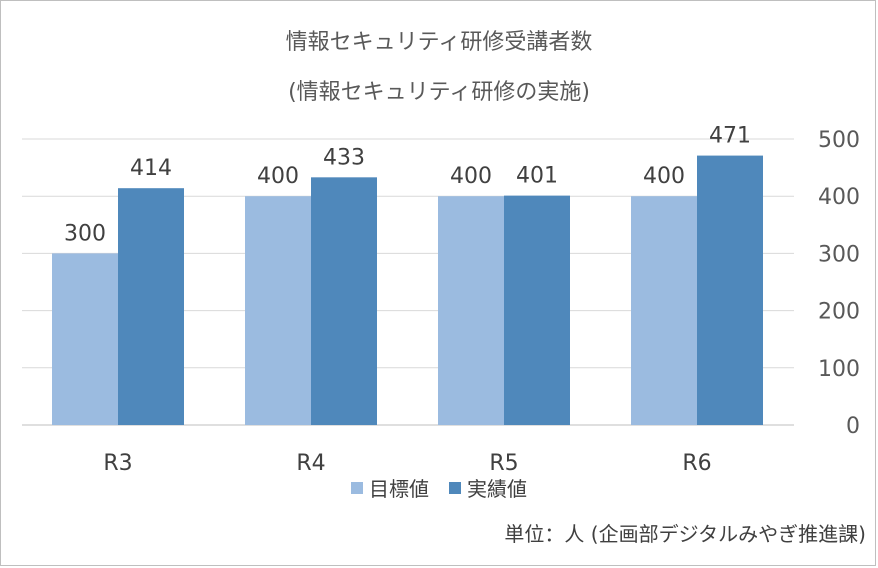 The width and height of the screenshot is (878, 568). What do you see at coordinates (344, 301) in the screenshot?
I see `bar-actual-r4` at bounding box center [344, 301].